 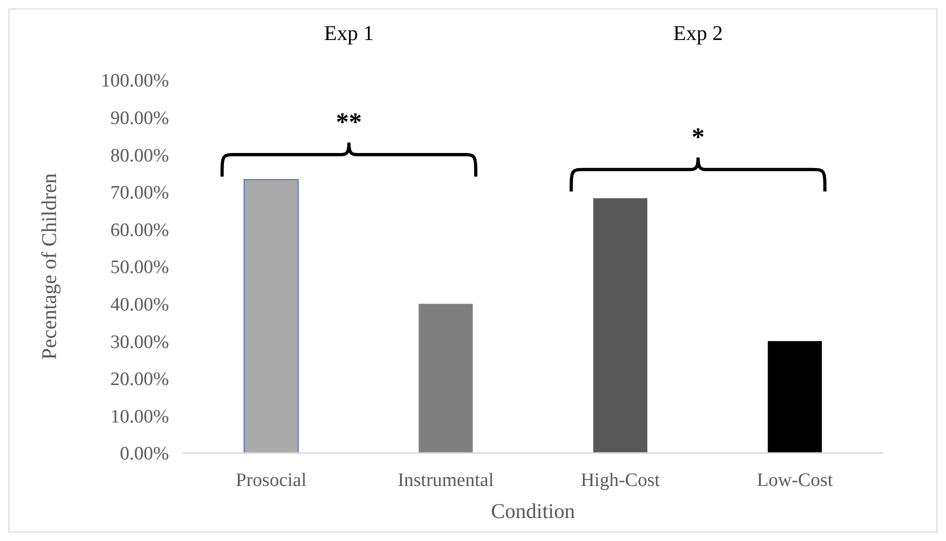 I want to click on text: Exp 2, so click(x=698, y=33).